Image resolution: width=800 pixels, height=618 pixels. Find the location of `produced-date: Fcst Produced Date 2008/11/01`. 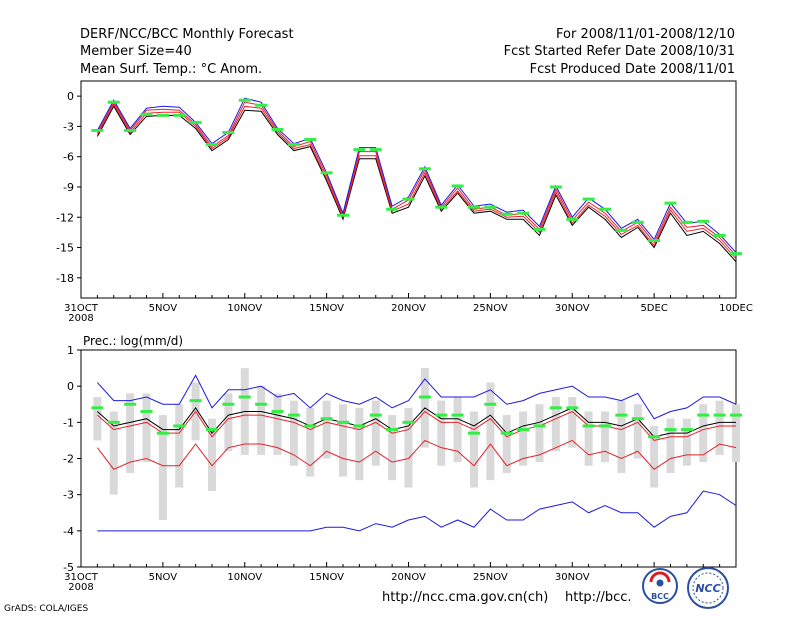

produced-date: Fcst Produced Date 2008/11/01 is located at coordinates (632, 69).